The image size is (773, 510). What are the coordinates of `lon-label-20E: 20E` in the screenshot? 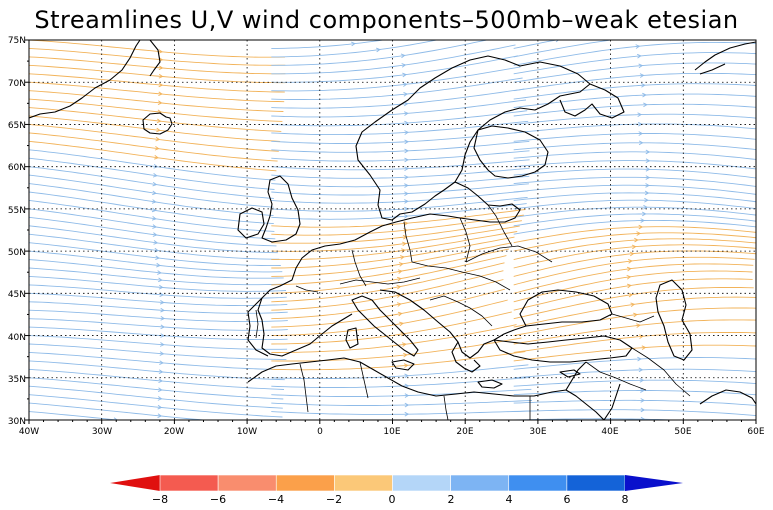 It's located at (464, 432).